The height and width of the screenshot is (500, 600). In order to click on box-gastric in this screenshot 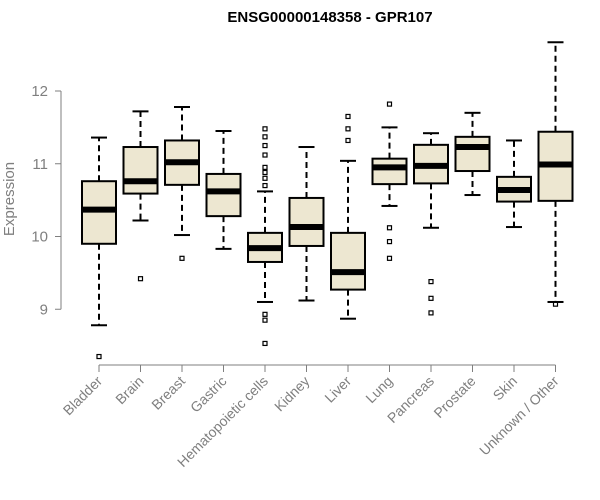, I will do `click(223, 190)`.